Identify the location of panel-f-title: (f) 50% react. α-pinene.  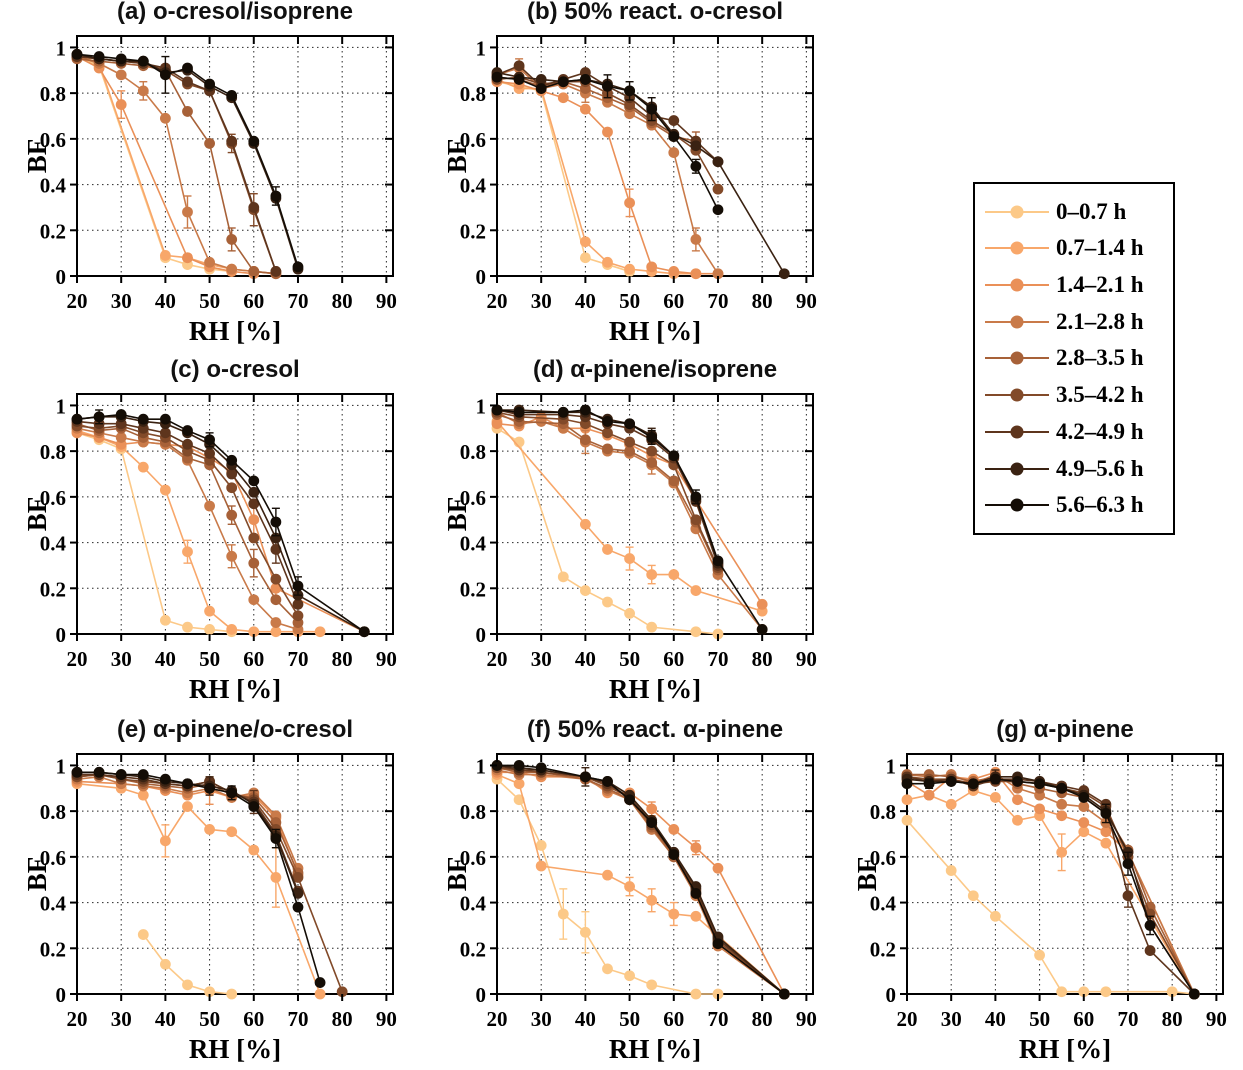
(655, 729).